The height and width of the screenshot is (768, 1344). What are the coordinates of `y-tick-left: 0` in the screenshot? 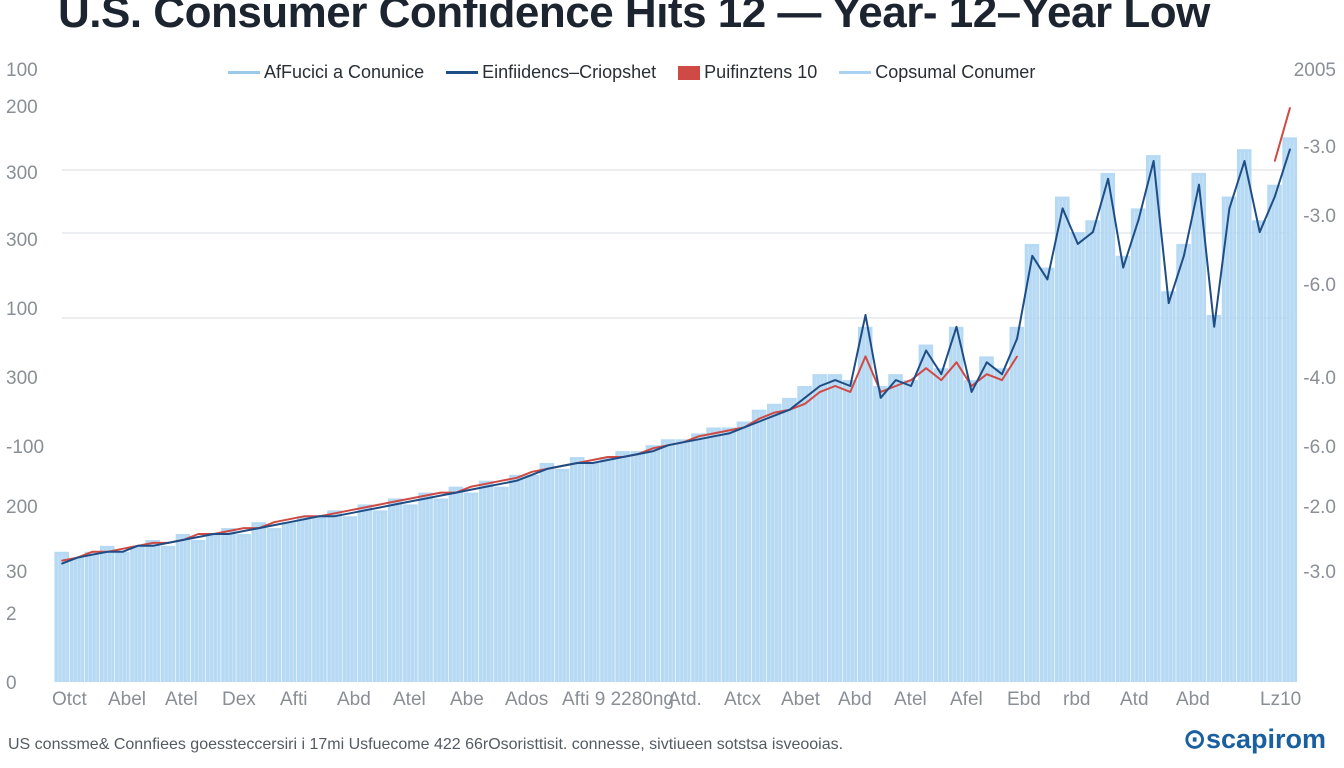 It's located at (11, 683).